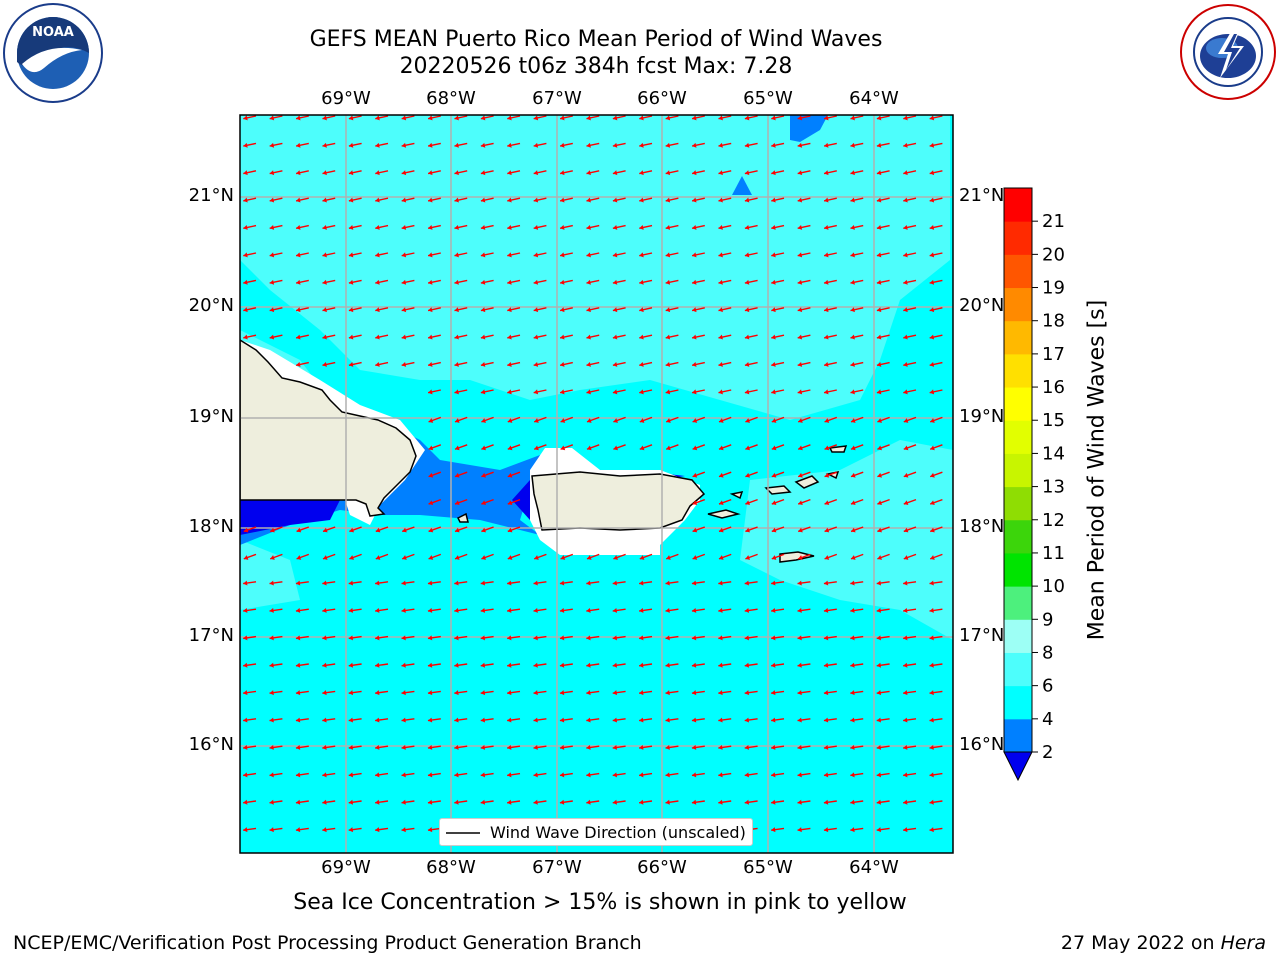  What do you see at coordinates (1053, 221) in the screenshot?
I see `colorbar-tick-label: 21` at bounding box center [1053, 221].